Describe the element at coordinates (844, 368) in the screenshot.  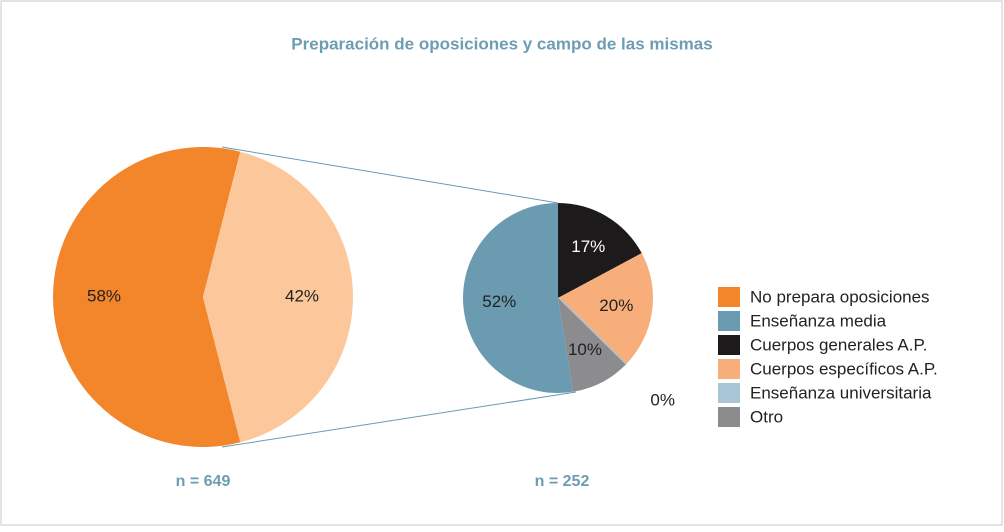
I see `legend-label: Cuerpos específicos A.P.` at that location.